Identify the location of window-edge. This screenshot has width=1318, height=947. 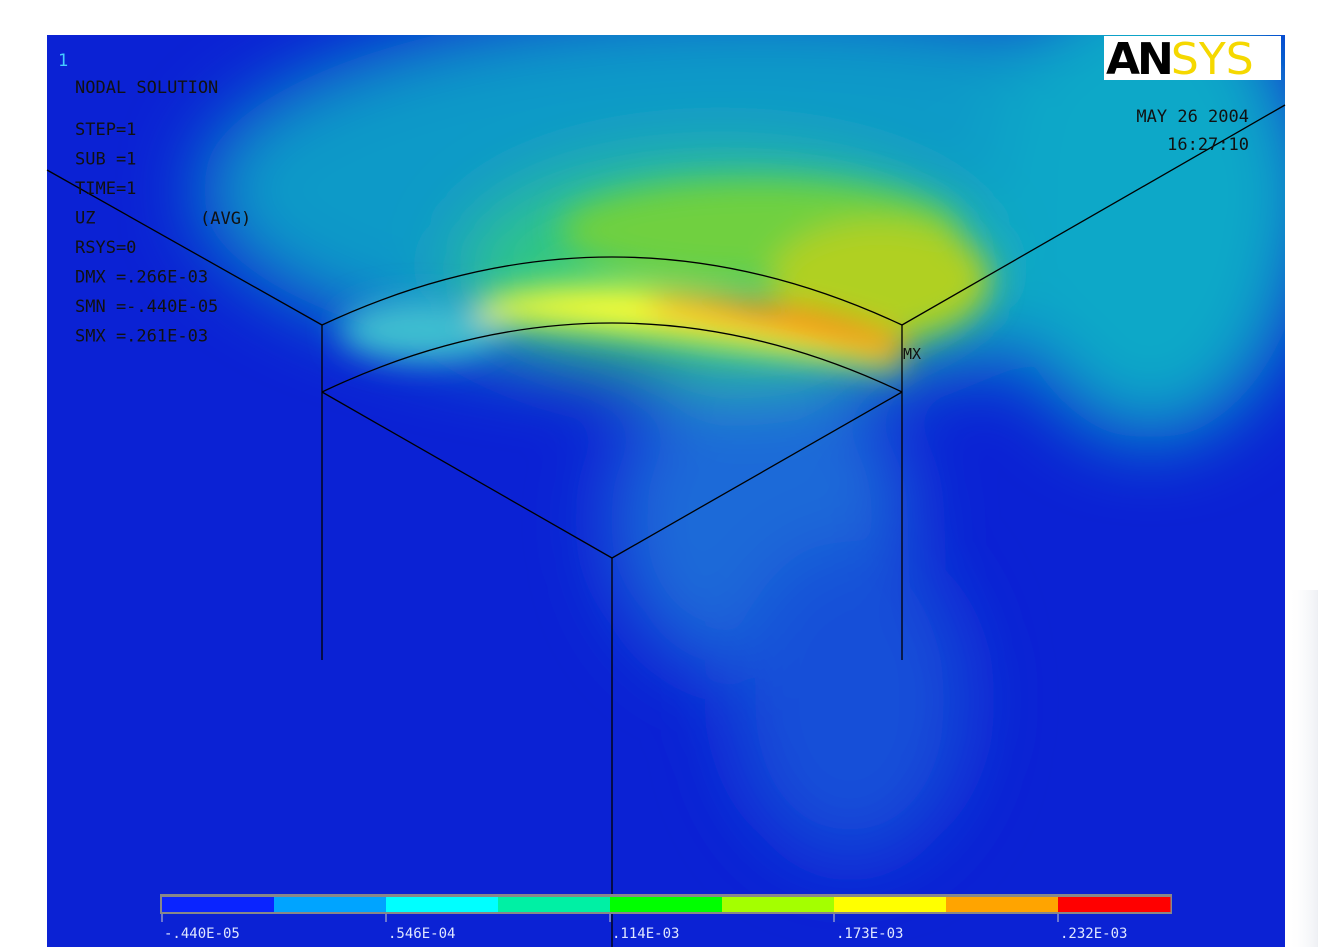
(1303, 768).